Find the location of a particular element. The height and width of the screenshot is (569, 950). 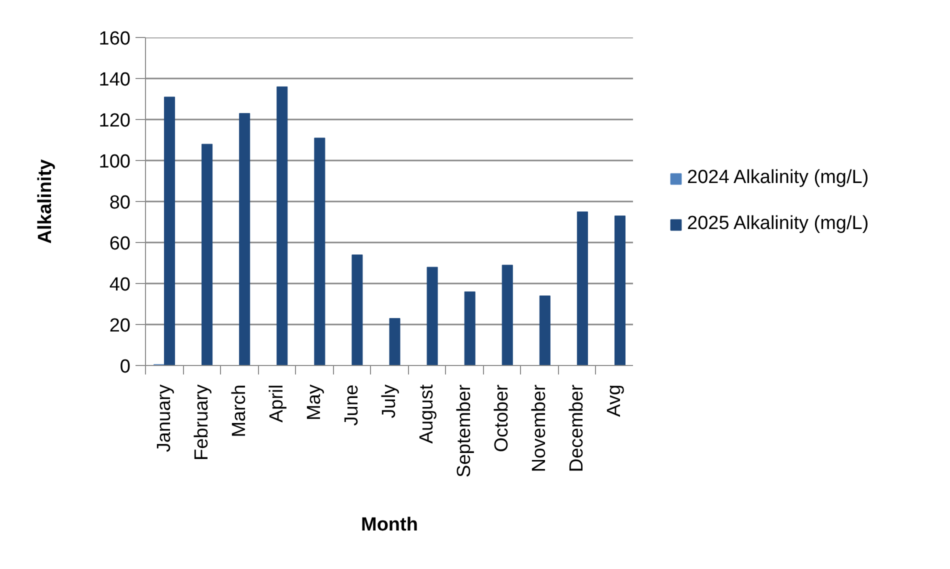

y-tick-label: 160 is located at coordinates (114, 39).